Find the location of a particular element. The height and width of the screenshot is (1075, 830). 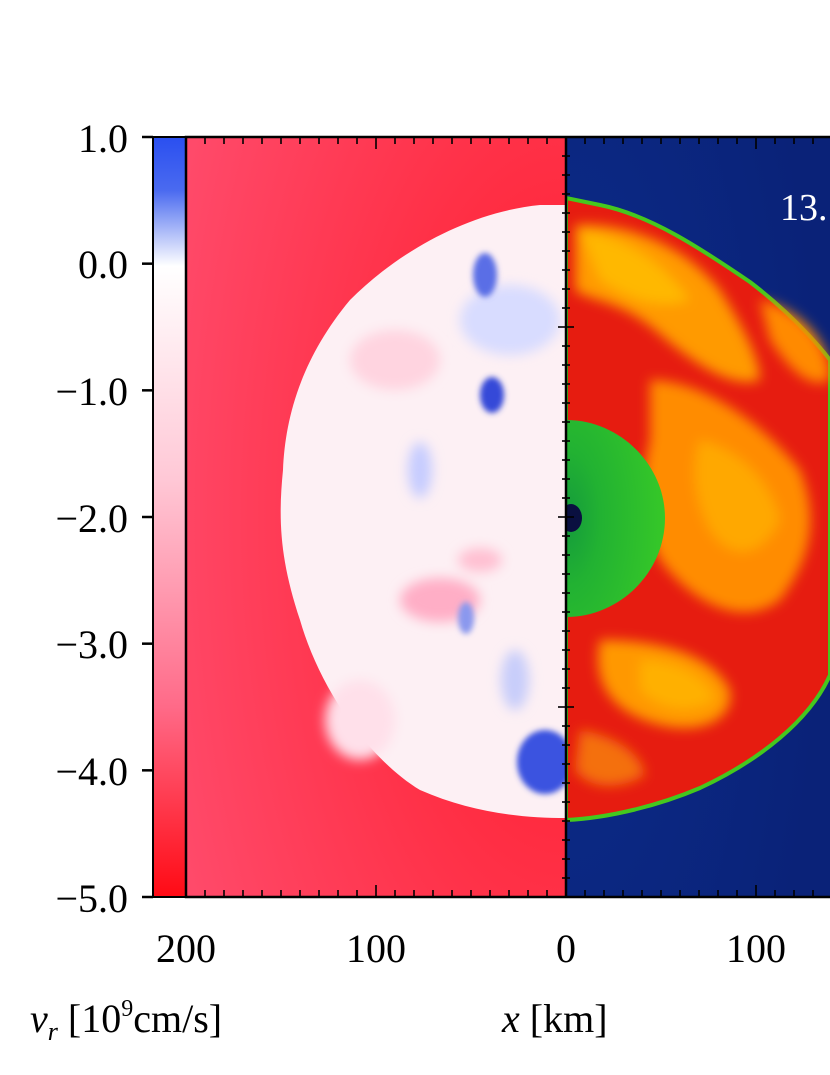

x-tick-label: 0 is located at coordinates (566, 948).